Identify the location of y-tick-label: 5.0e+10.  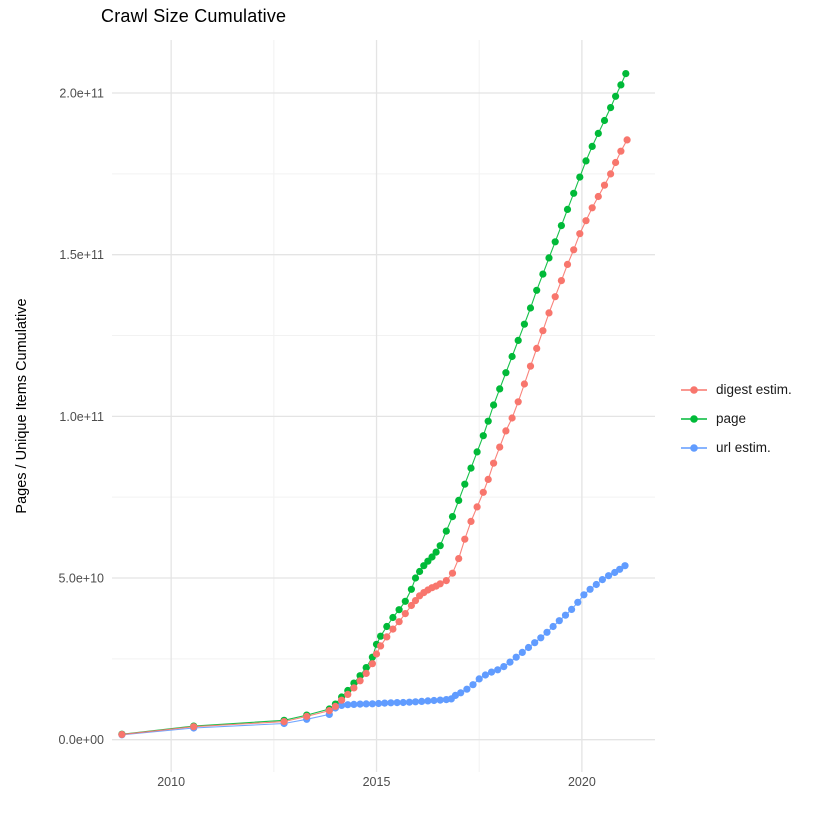
(81, 579).